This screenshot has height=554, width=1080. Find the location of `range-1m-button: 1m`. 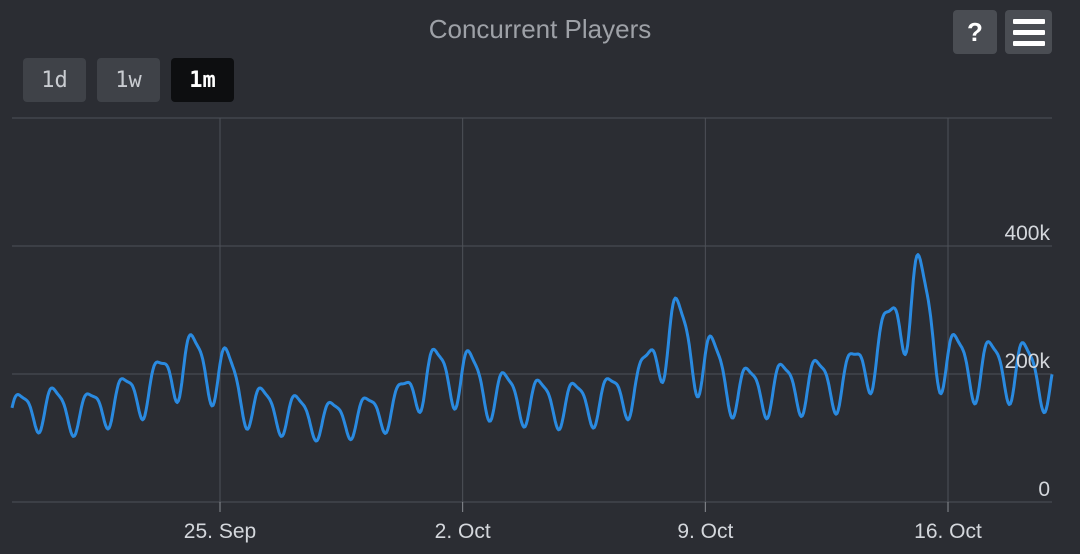

range-1m-button: 1m is located at coordinates (202, 80).